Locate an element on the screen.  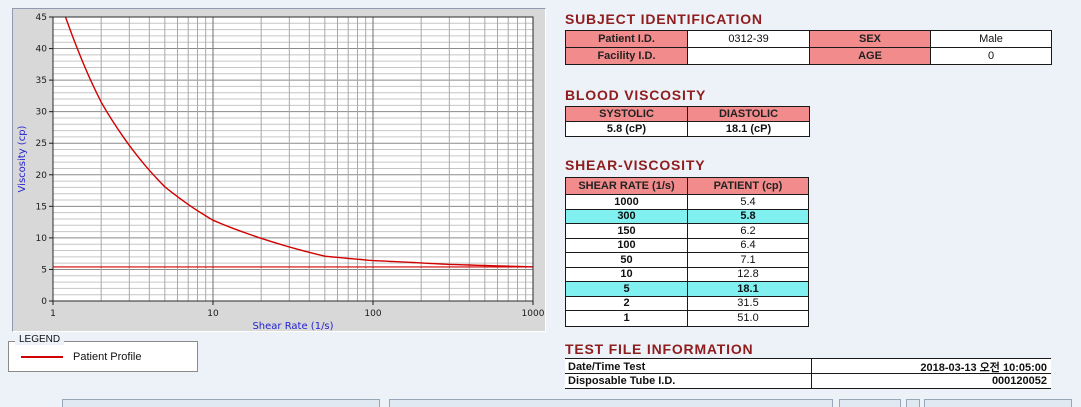
shear-viscosity-row: 300 5.8 is located at coordinates (687, 216).